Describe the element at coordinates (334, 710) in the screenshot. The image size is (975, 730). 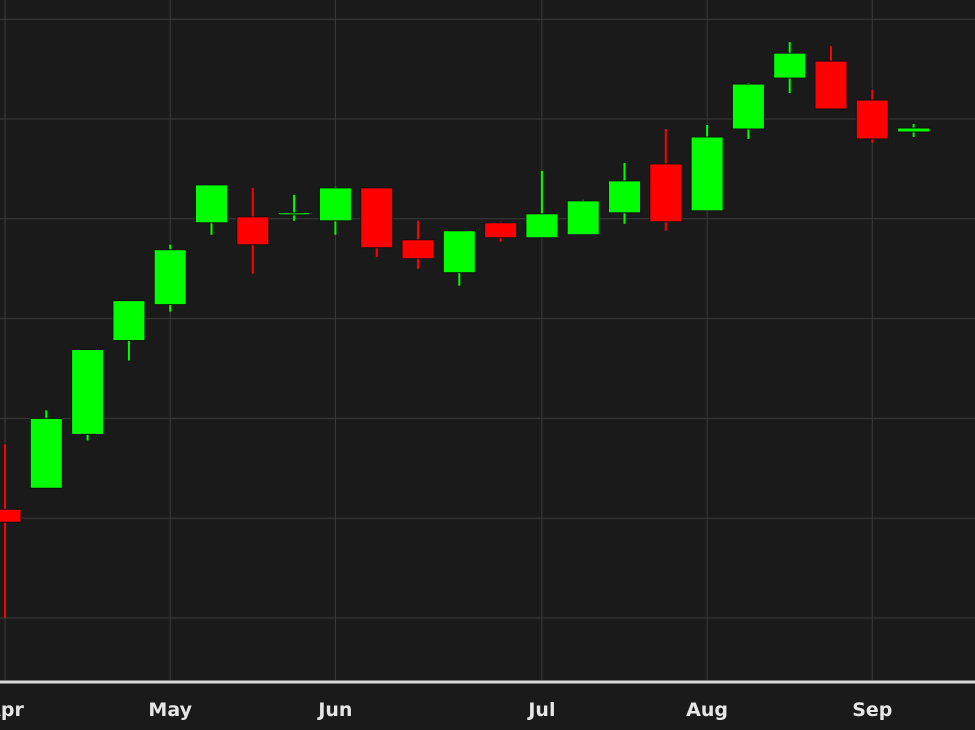
I see `x-tick-label: Jun` at that location.